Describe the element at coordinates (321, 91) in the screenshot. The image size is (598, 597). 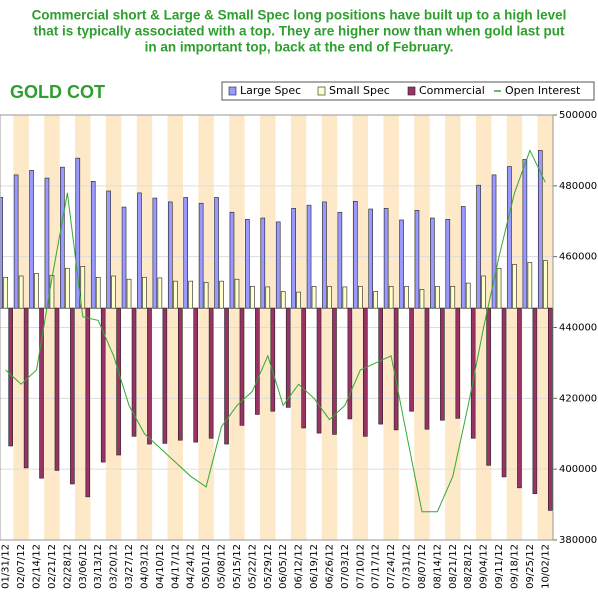
I see `legend-swatch` at that location.